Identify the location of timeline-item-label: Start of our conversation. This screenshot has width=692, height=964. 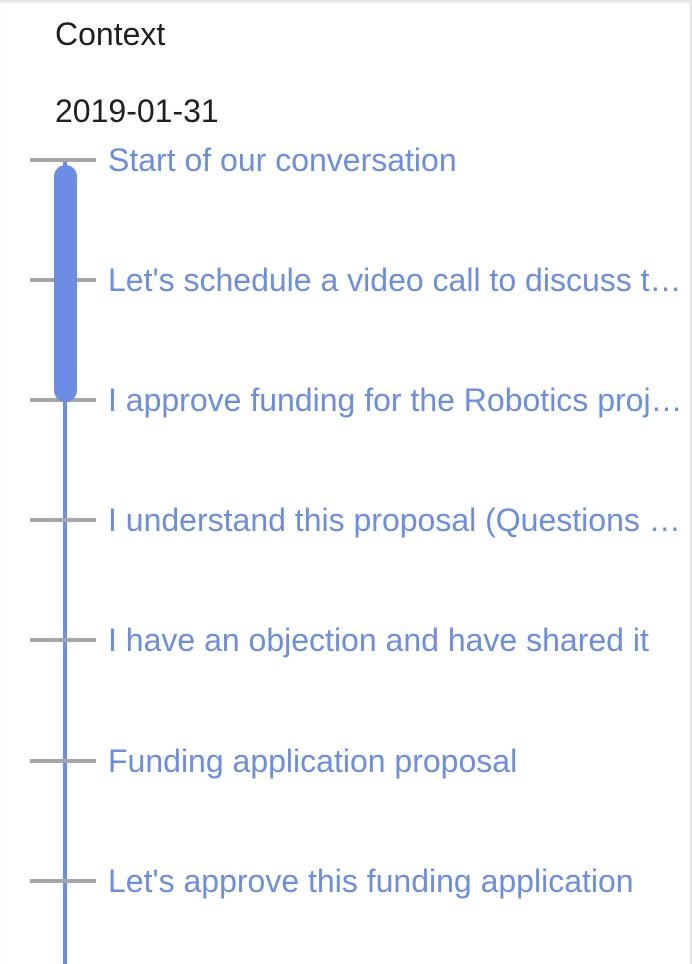
(282, 160).